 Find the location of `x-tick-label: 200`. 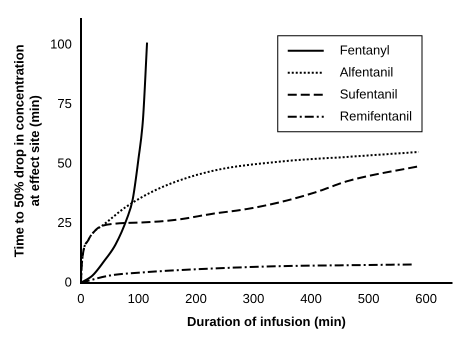

x-tick-label: 200 is located at coordinates (196, 298).